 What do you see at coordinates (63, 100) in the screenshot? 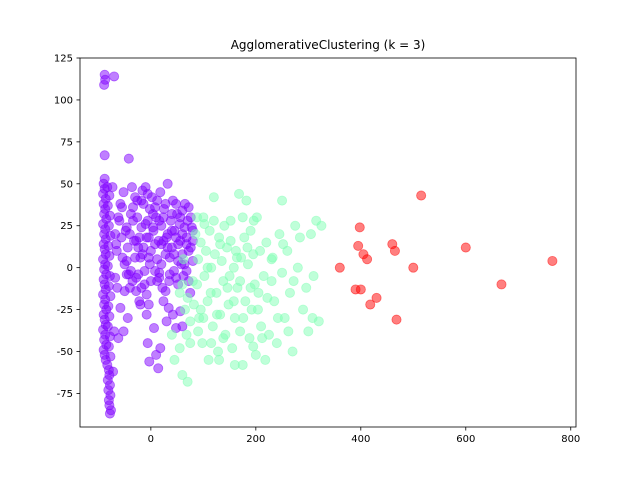
I see `y-tick-label: 100` at bounding box center [63, 100].